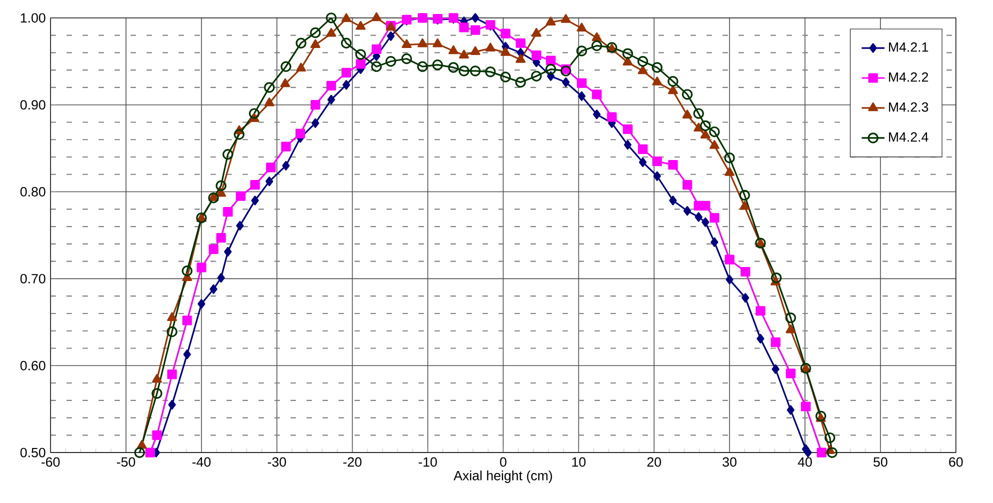 Image resolution: width=993 pixels, height=503 pixels. Describe the element at coordinates (503, 462) in the screenshot. I see `x-tick-label: 0` at that location.